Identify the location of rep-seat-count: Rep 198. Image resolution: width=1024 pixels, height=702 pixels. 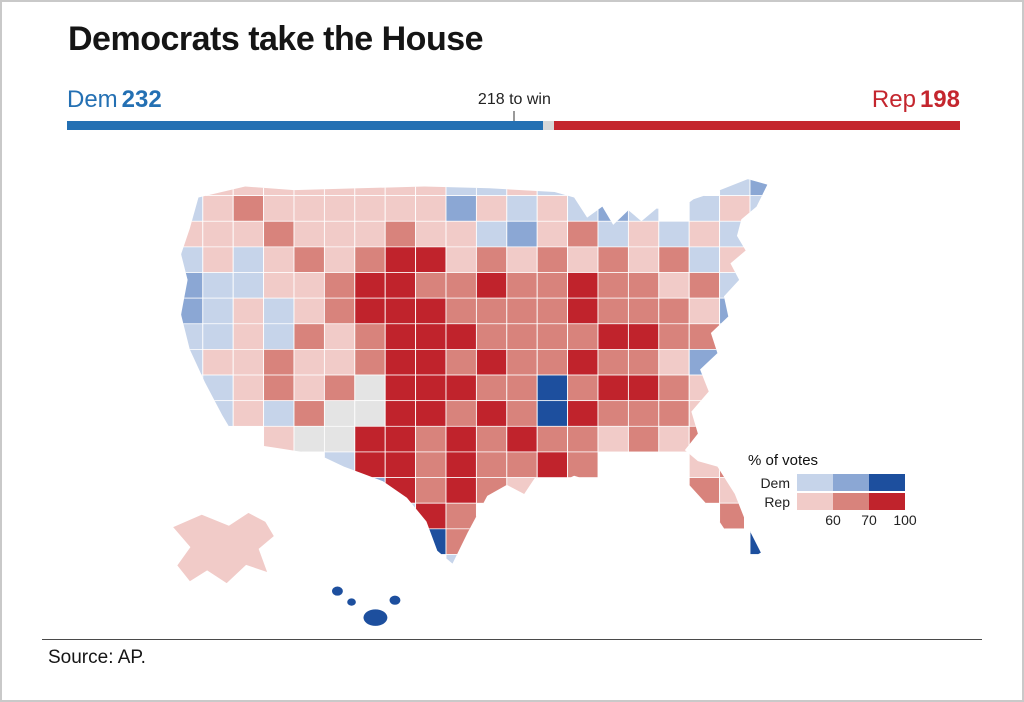
(916, 100).